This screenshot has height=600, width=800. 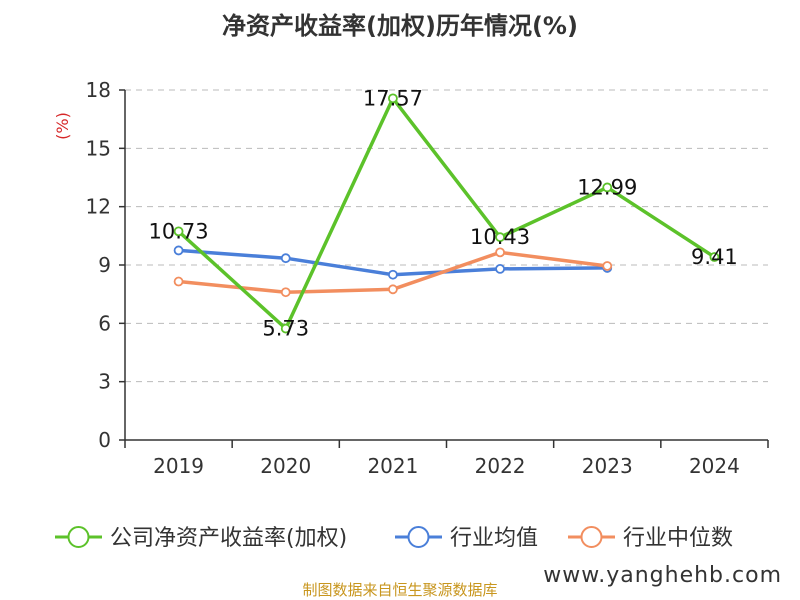 I want to click on legend-label-0: 公司净资产收益率(加权), so click(x=228, y=538).